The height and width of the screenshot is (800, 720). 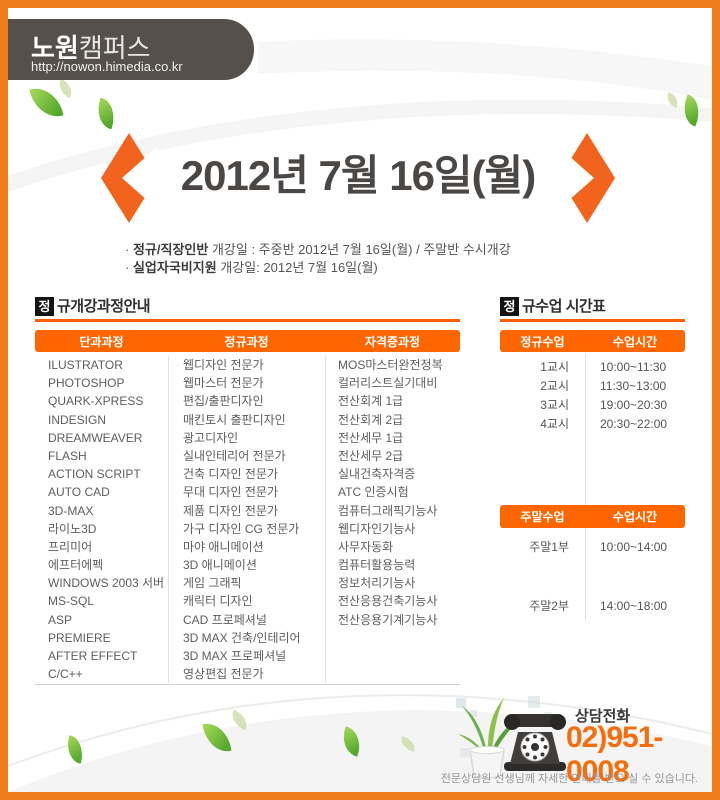 What do you see at coordinates (96, 401) in the screenshot?
I see `cell-single-course: QUARK-XPRESS` at bounding box center [96, 401].